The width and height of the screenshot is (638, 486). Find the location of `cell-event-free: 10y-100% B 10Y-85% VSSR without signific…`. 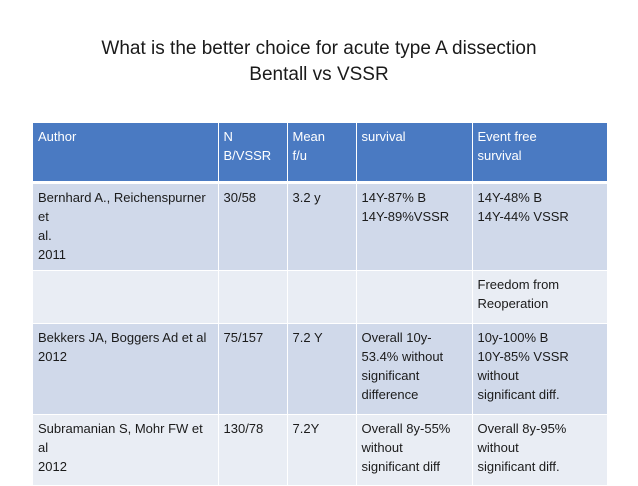

cell-event-free: 10y-100% B 10Y-85% VSSR without signific… is located at coordinates (540, 369).